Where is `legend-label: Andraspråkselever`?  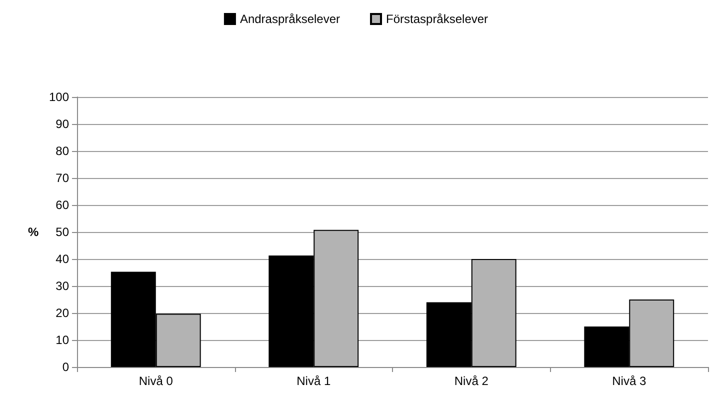 legend-label: Andraspråkselever is located at coordinates (290, 19).